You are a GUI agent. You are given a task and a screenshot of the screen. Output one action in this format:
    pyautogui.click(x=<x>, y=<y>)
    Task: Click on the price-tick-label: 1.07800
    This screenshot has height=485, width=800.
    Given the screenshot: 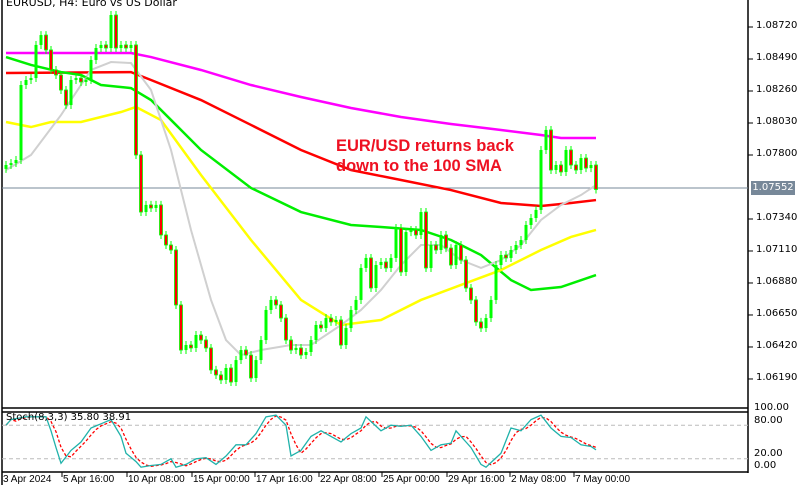 What is the action you would take?
    pyautogui.click(x=777, y=153)
    